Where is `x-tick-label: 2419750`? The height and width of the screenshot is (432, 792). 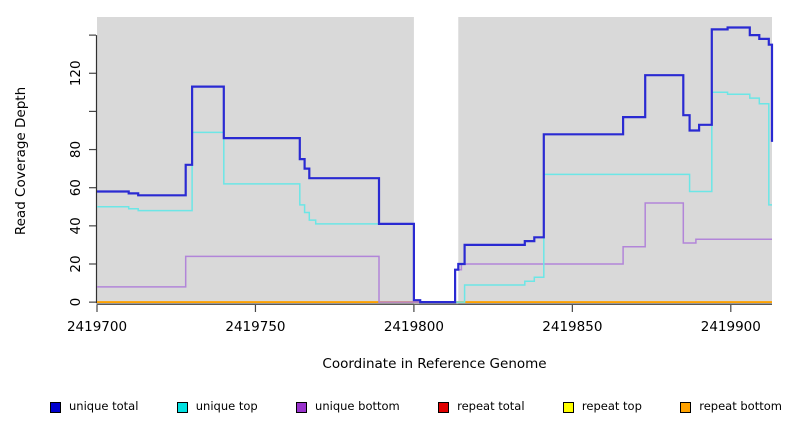
x-tick-label: 2419750 is located at coordinates (255, 327).